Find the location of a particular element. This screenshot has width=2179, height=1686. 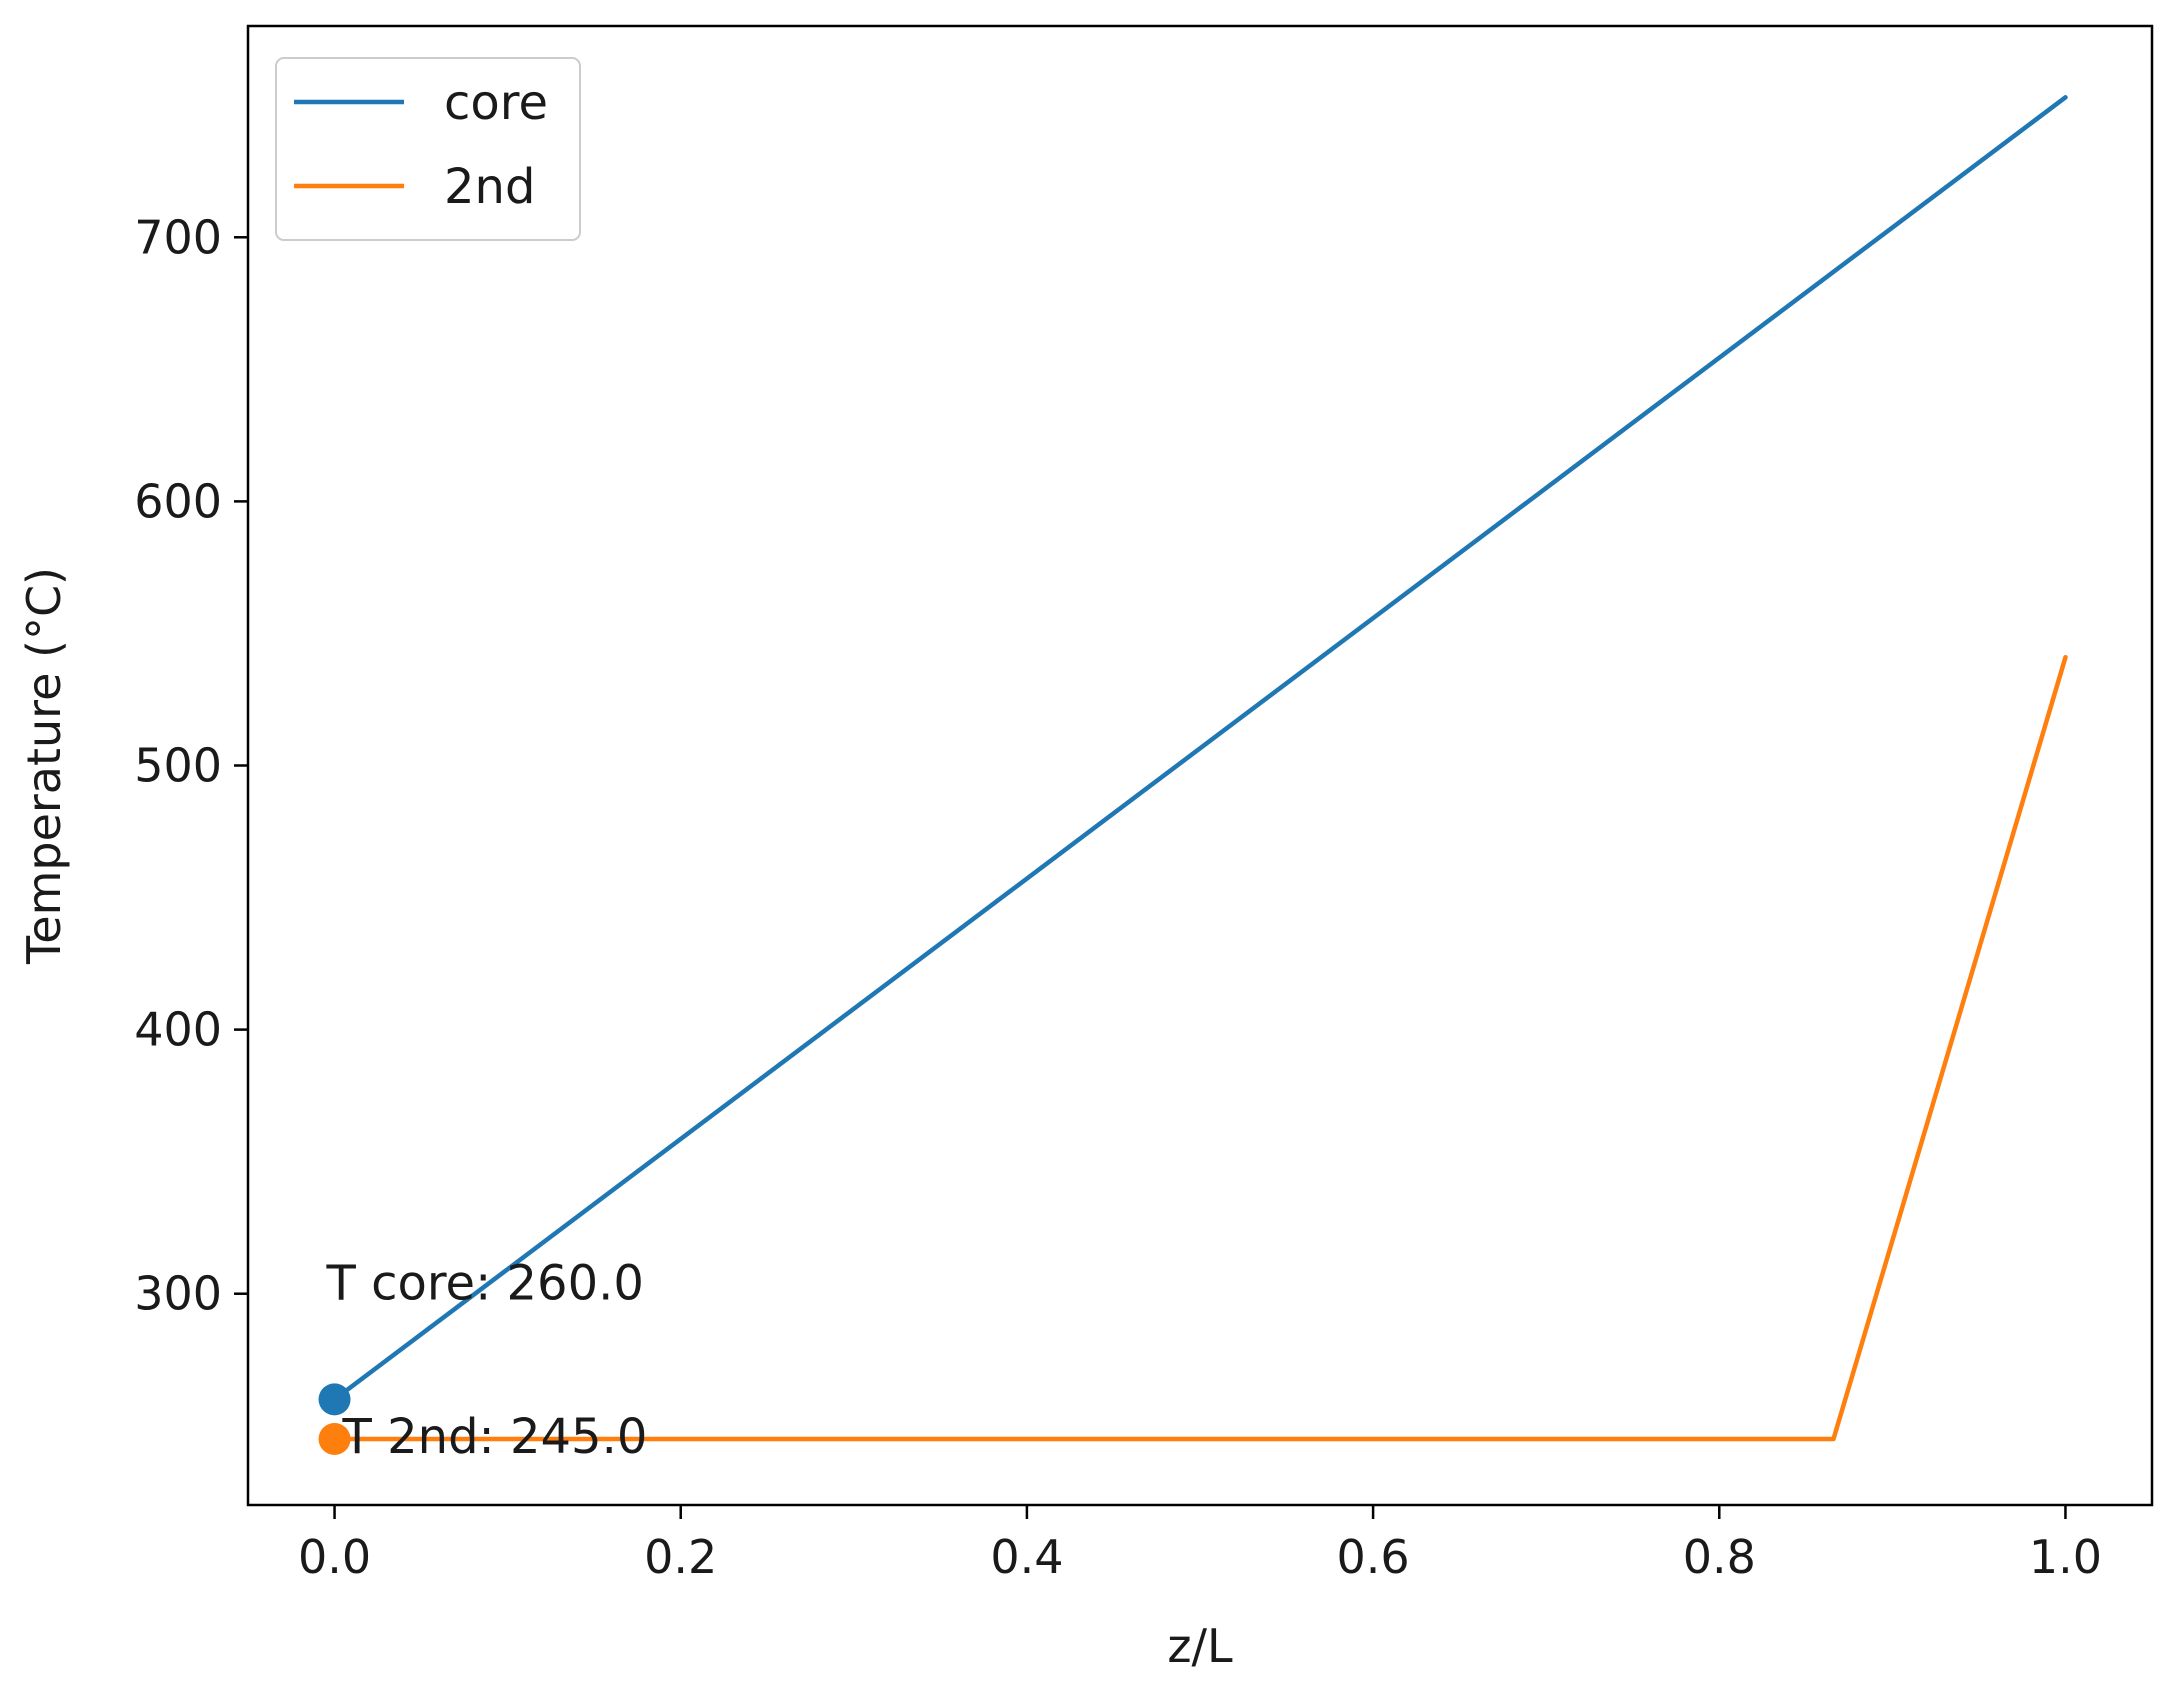

annotation-2: T 2nd: 245.0 is located at coordinates (495, 1437).